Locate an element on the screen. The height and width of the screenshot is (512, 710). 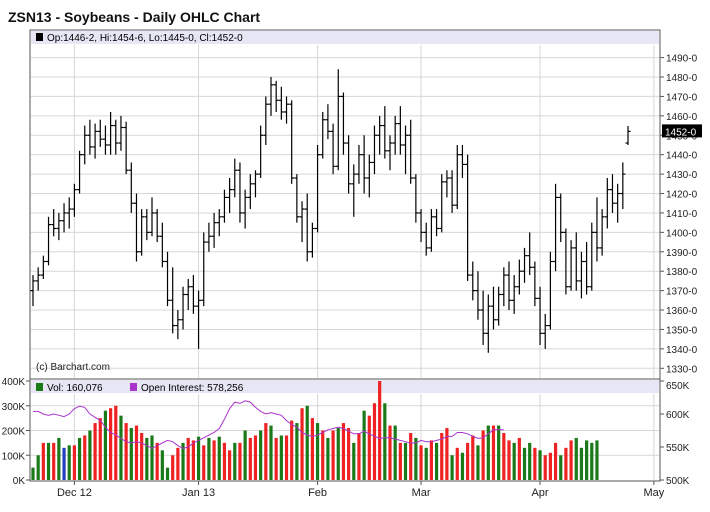
oi-legend: Open Interest: 578,256 is located at coordinates (192, 388).